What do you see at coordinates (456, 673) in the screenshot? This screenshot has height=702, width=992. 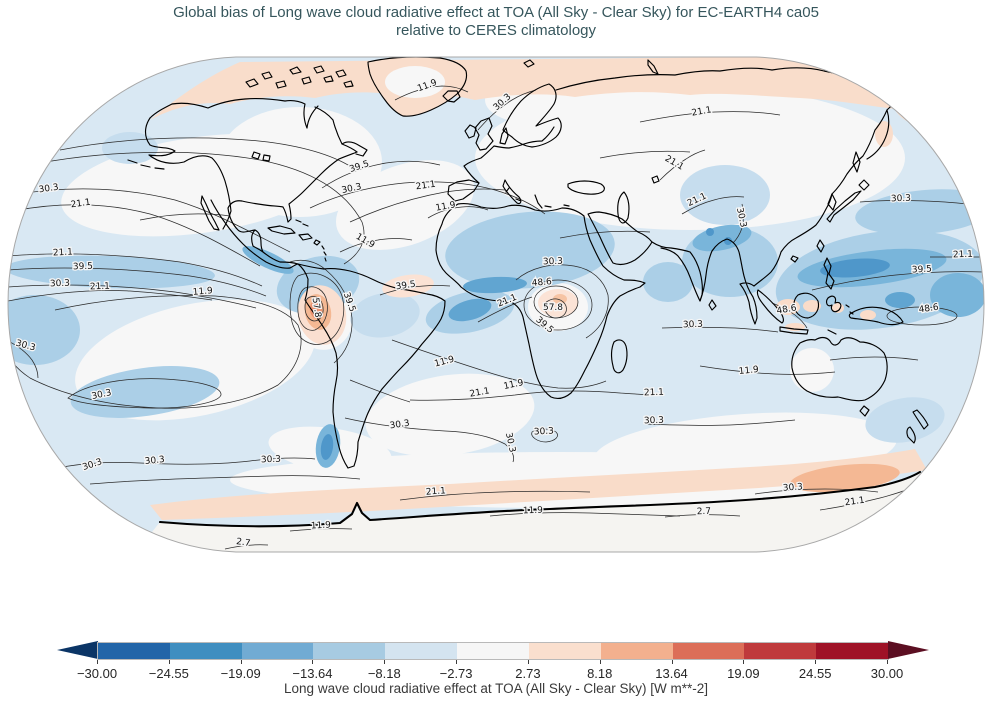 I see `colorbar-tick-label: −2.73` at bounding box center [456, 673].